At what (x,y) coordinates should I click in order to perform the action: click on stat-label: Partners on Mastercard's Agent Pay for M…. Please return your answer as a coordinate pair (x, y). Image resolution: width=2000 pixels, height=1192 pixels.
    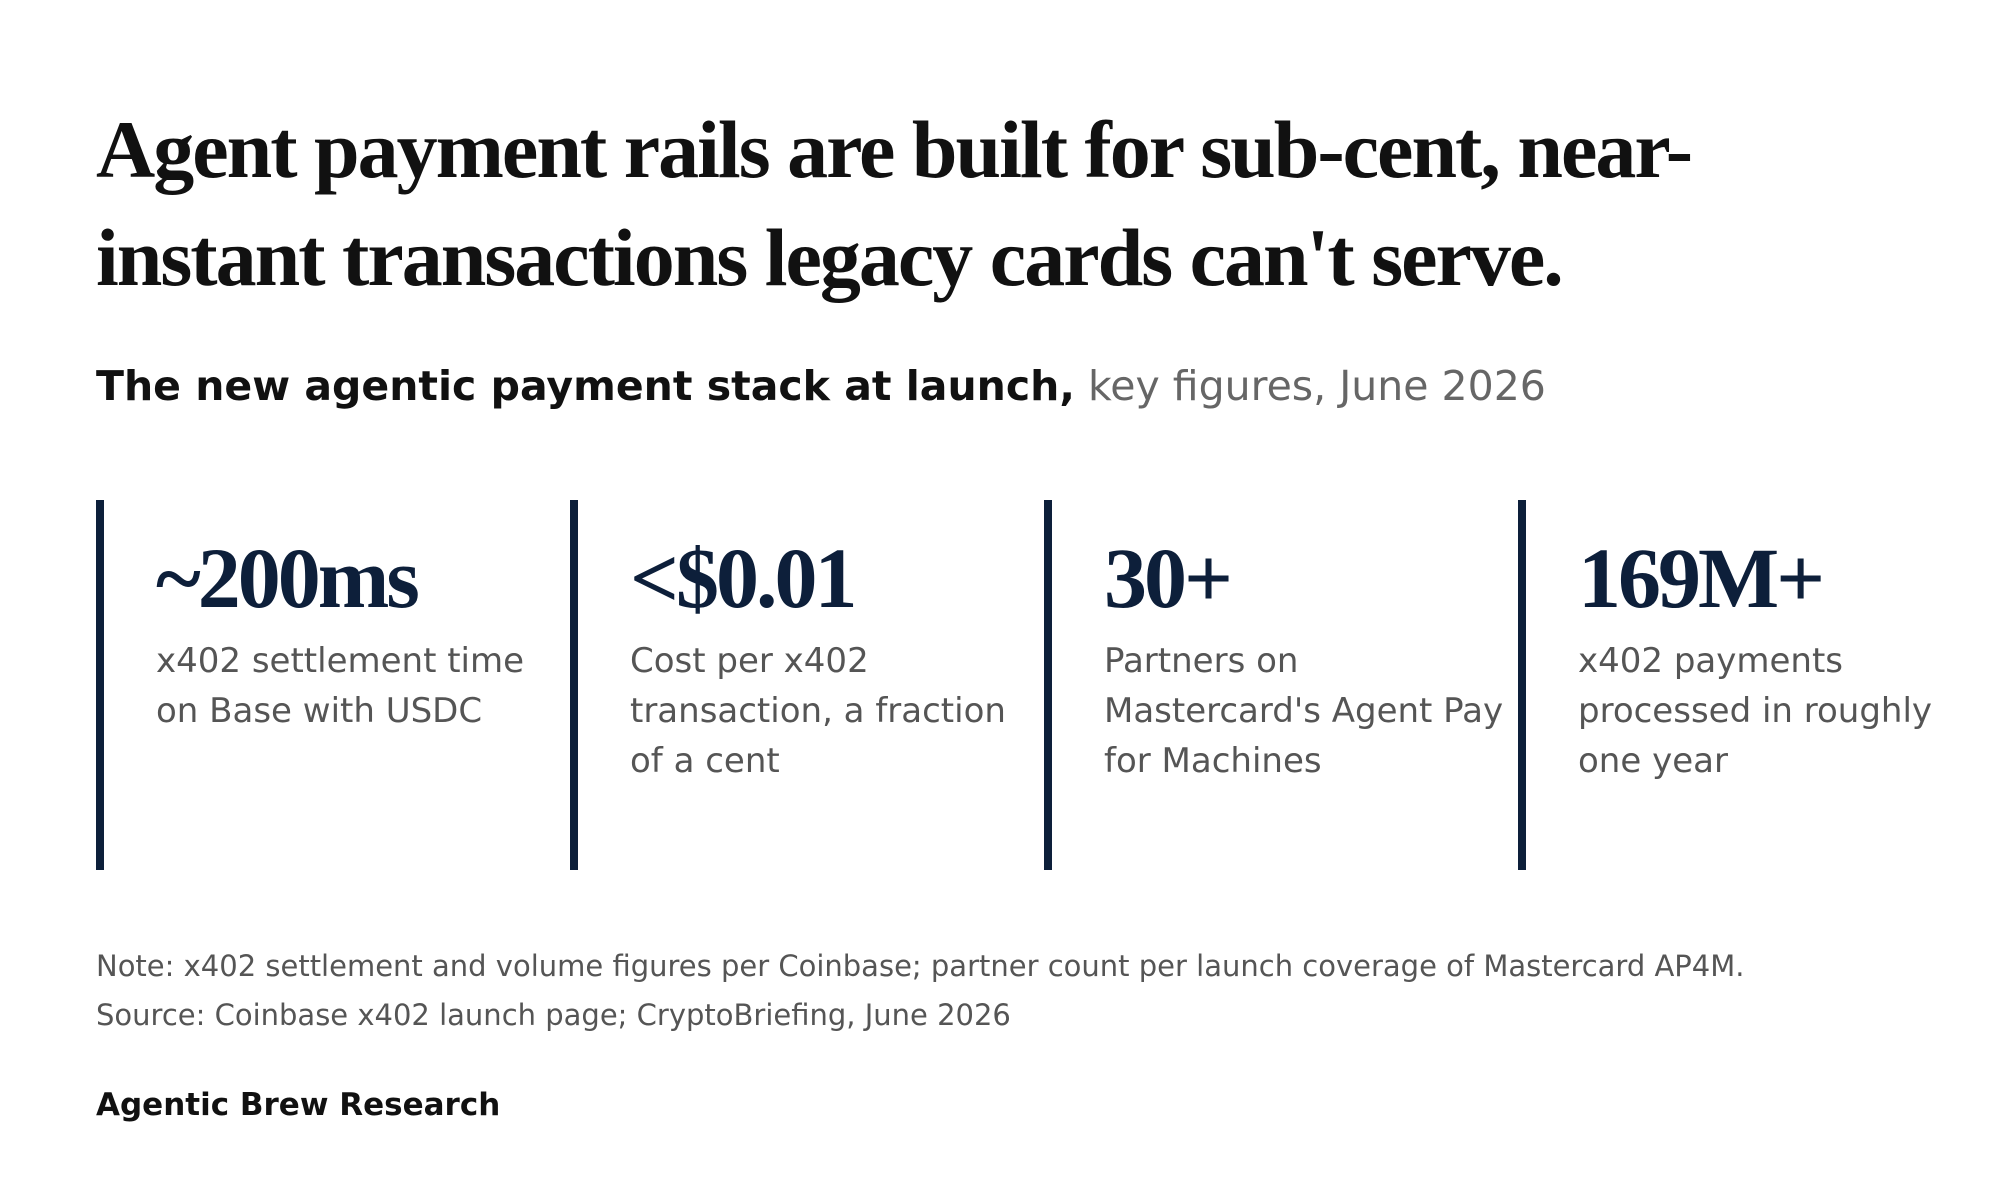
    Looking at the image, I should click on (1304, 711).